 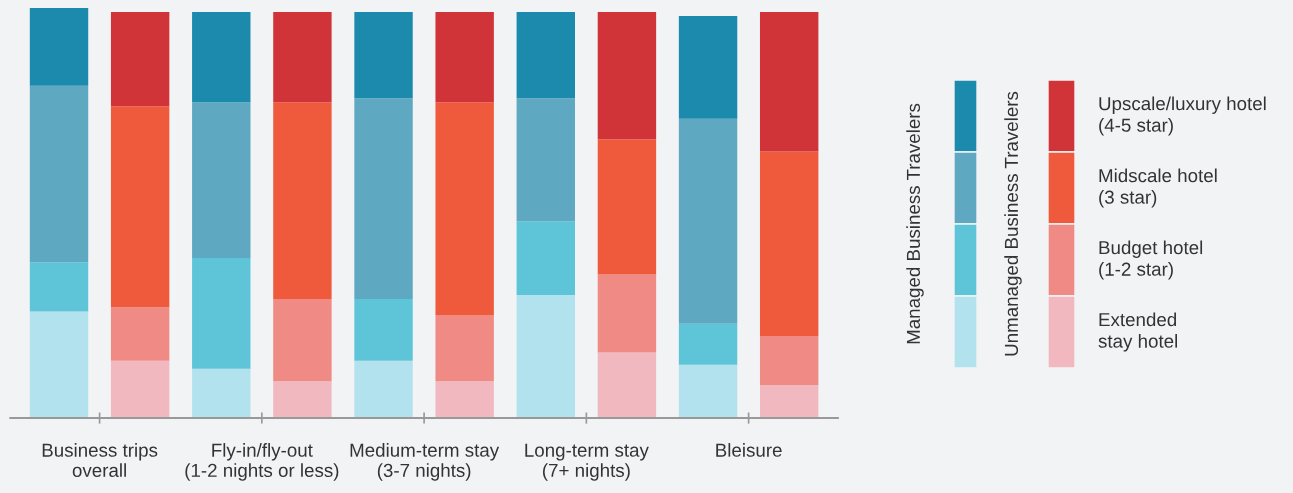 I want to click on x-tick-label: Long-term stay (7+ nights), so click(x=587, y=462).